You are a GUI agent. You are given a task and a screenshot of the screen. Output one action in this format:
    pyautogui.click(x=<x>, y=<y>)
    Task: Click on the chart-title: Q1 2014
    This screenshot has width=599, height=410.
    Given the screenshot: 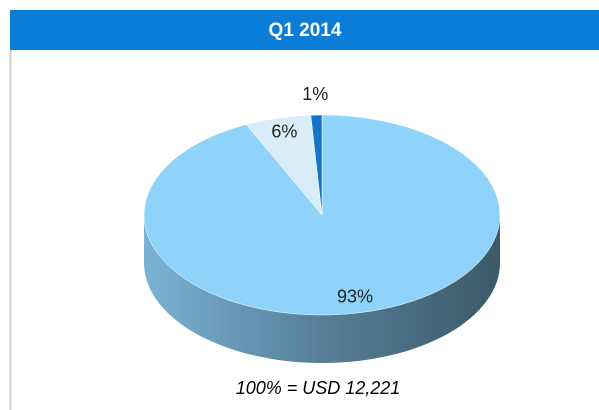 What is the action you would take?
    pyautogui.click(x=305, y=30)
    